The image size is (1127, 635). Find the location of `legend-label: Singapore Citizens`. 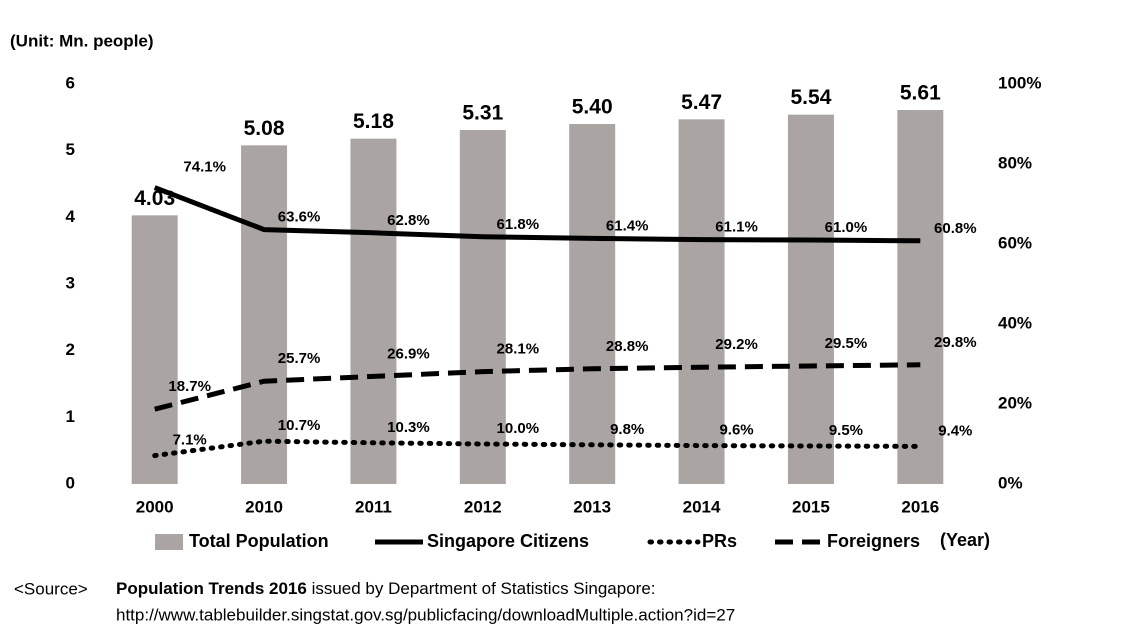

legend-label: Singapore Citizens is located at coordinates (508, 541).